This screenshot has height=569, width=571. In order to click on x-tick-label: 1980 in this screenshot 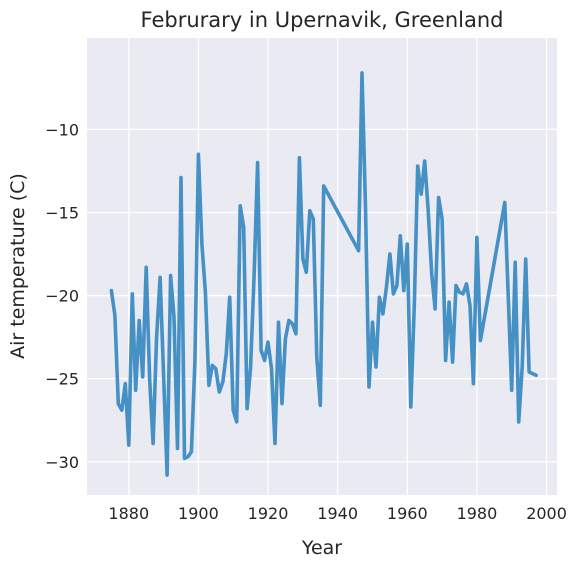, I will do `click(477, 513)`.